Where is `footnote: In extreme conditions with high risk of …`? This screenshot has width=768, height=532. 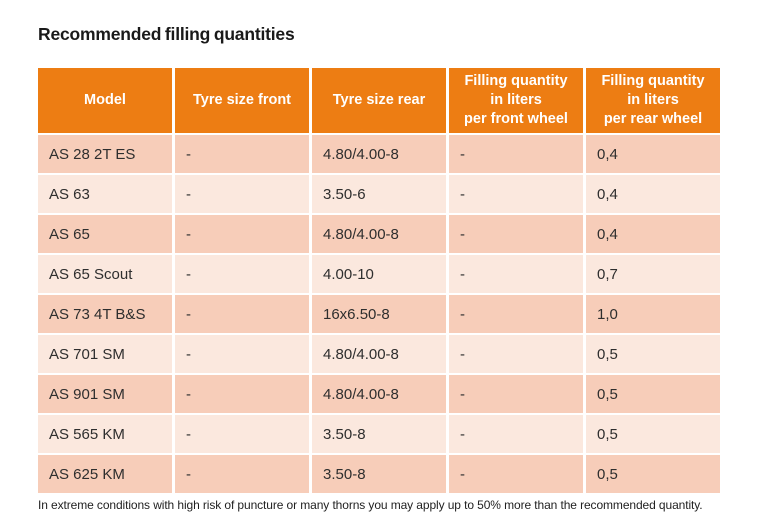
footnote: In extreme conditions with high risk of … is located at coordinates (370, 505).